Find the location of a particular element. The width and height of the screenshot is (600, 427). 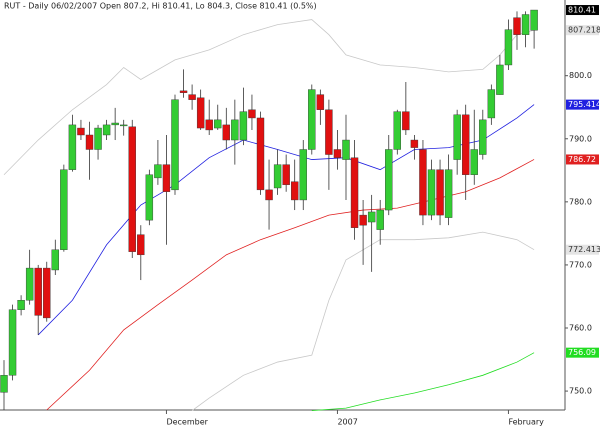

value-tag-label: 786.72 is located at coordinates (582, 159).